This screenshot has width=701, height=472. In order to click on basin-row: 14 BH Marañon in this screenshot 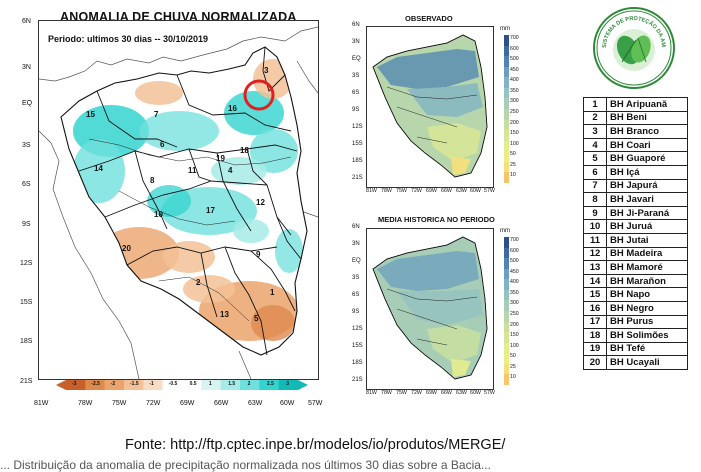, I will do `click(635, 281)`.